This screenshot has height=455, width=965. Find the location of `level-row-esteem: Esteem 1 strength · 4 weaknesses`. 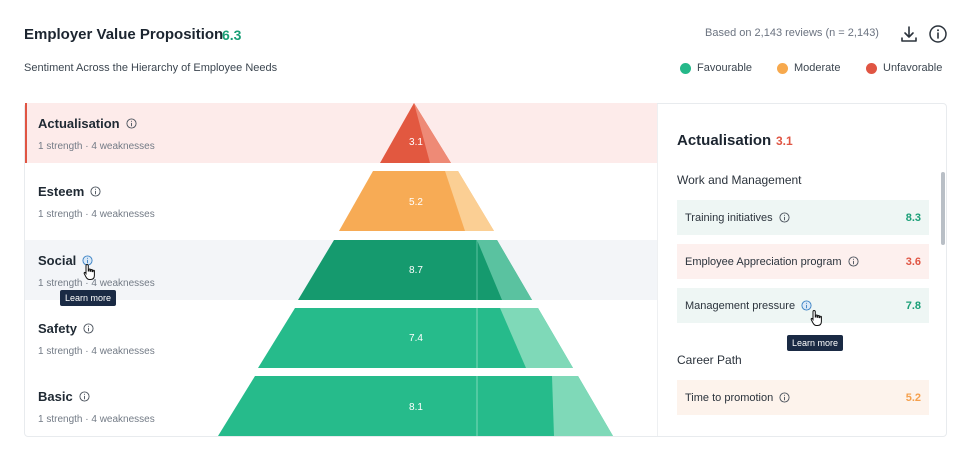

level-row-esteem: Esteem 1 strength · 4 weaknesses is located at coordinates (341, 201).